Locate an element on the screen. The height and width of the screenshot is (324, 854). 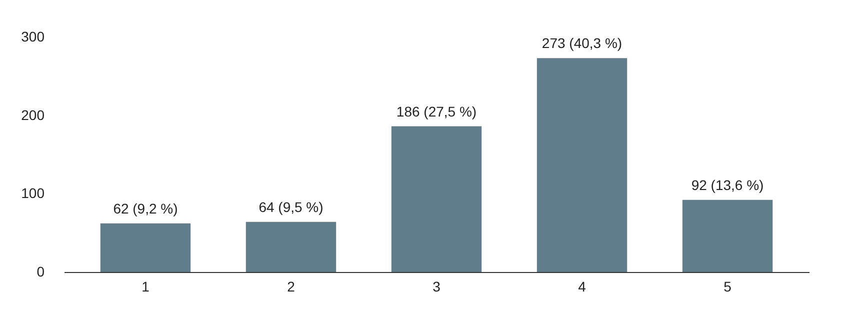
x-tick-label: 1 is located at coordinates (146, 286).